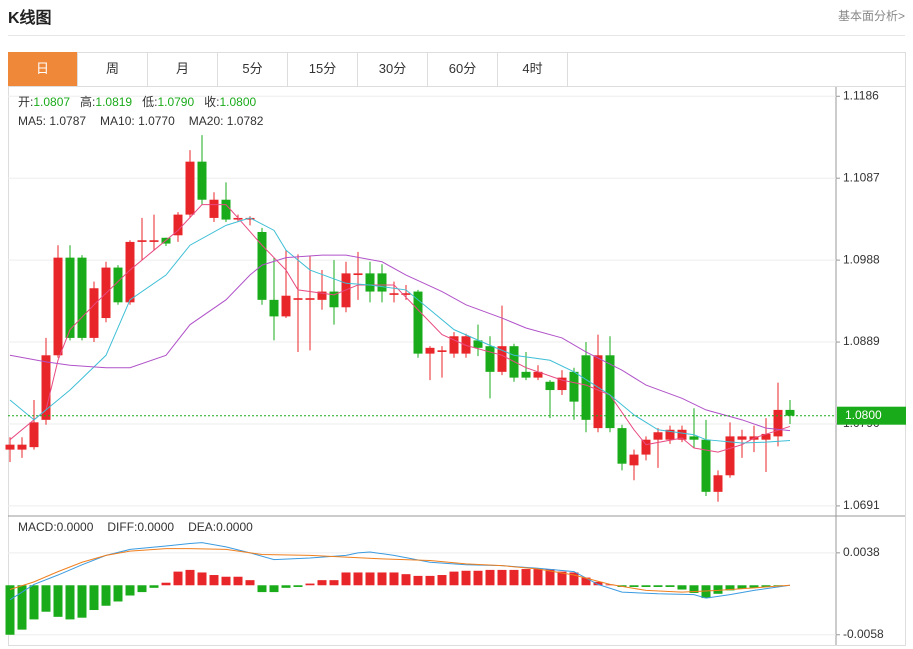 Image resolution: width=913 pixels, height=649 pixels. Describe the element at coordinates (863, 634) in the screenshot. I see `y-tick-label: -0.0058` at that location.